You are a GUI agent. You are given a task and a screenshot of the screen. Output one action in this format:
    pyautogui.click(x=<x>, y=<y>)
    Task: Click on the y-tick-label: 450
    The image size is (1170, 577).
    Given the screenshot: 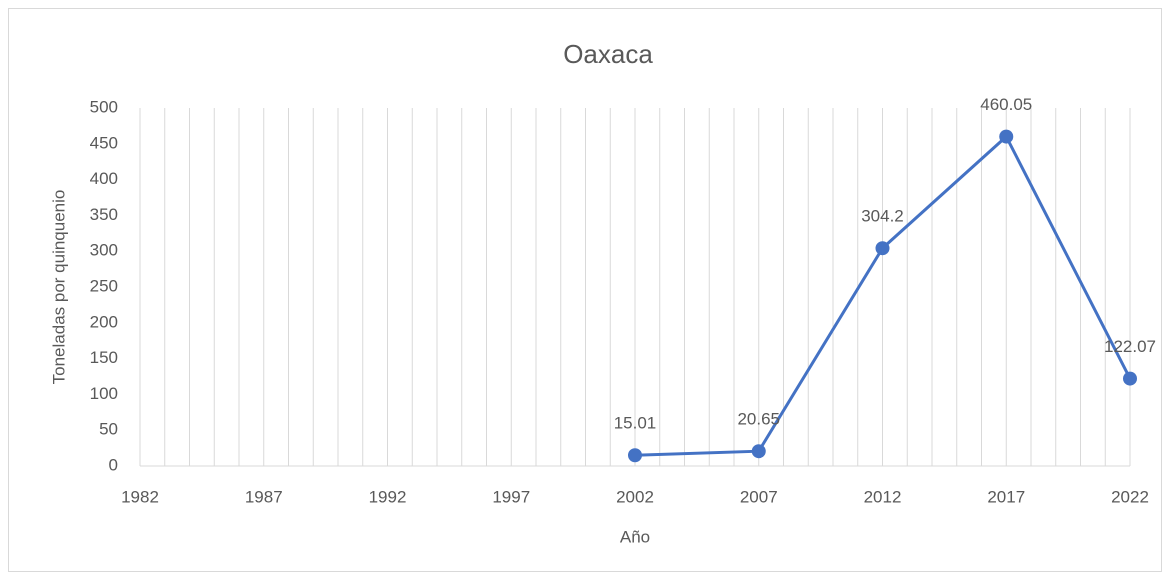 What is the action you would take?
    pyautogui.click(x=104, y=142)
    